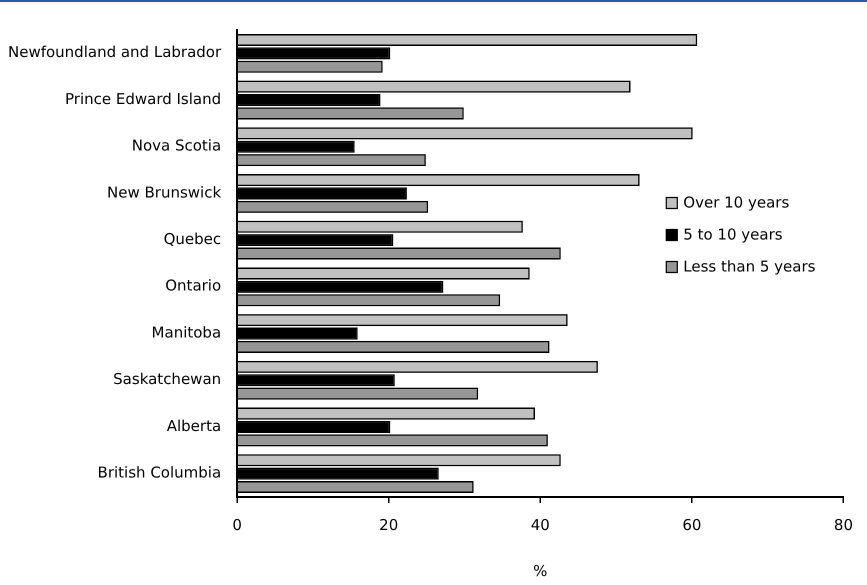 The height and width of the screenshot is (585, 867). What do you see at coordinates (167, 379) in the screenshot?
I see `y-tick-label: Saskatchewan` at bounding box center [167, 379].